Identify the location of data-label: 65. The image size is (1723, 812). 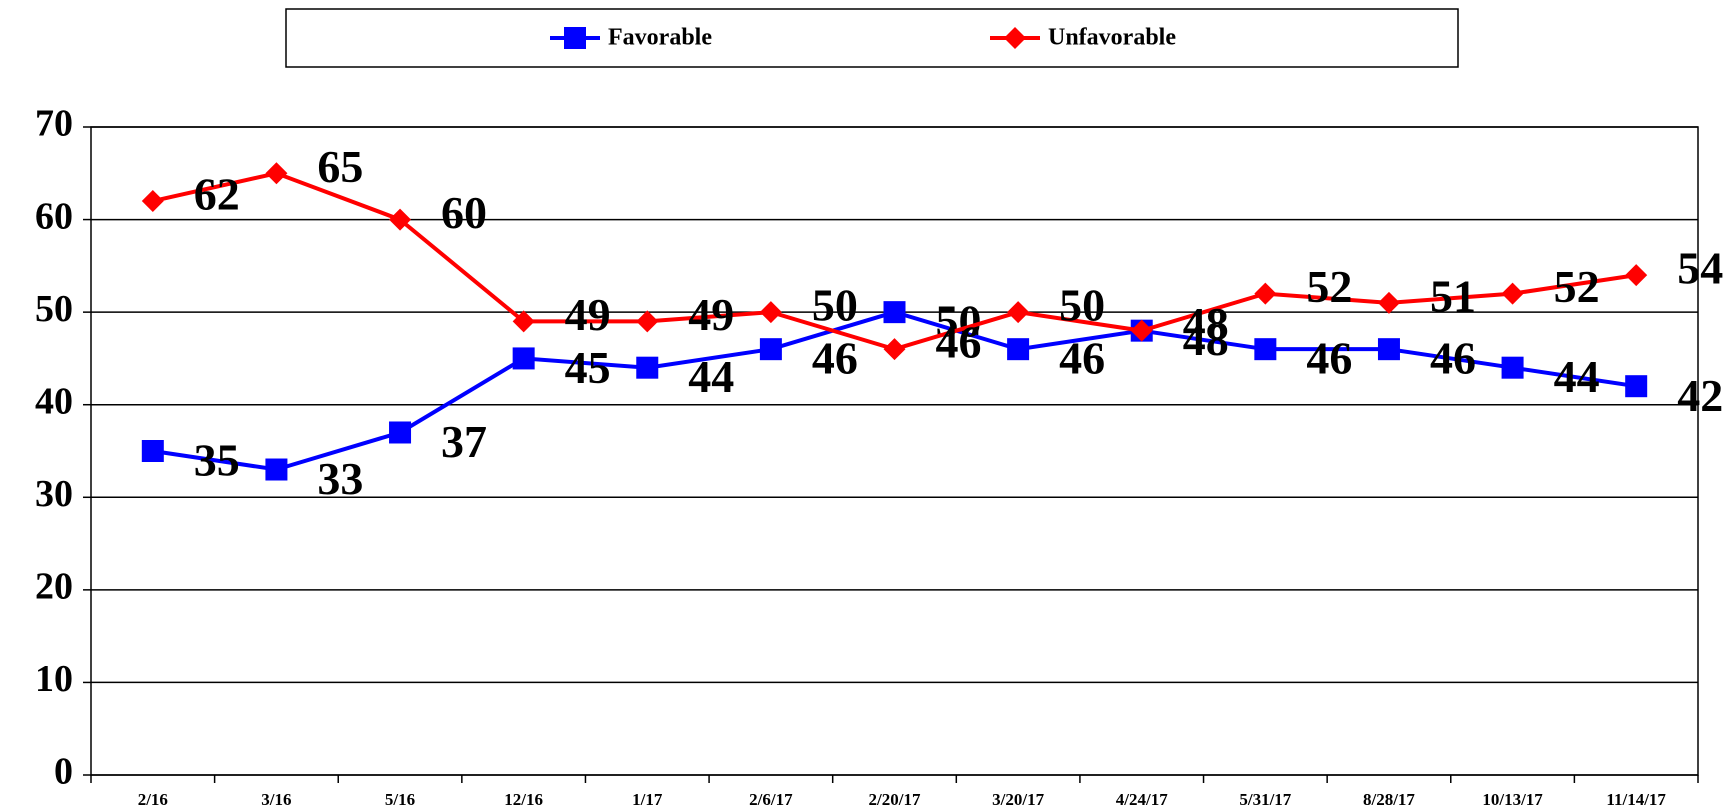
(340, 166).